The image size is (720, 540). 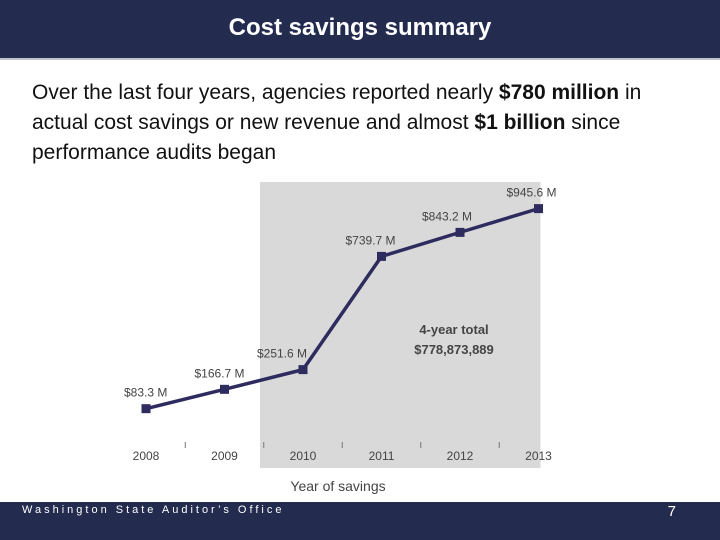 I want to click on x-tick-label: 2010, so click(x=303, y=456).